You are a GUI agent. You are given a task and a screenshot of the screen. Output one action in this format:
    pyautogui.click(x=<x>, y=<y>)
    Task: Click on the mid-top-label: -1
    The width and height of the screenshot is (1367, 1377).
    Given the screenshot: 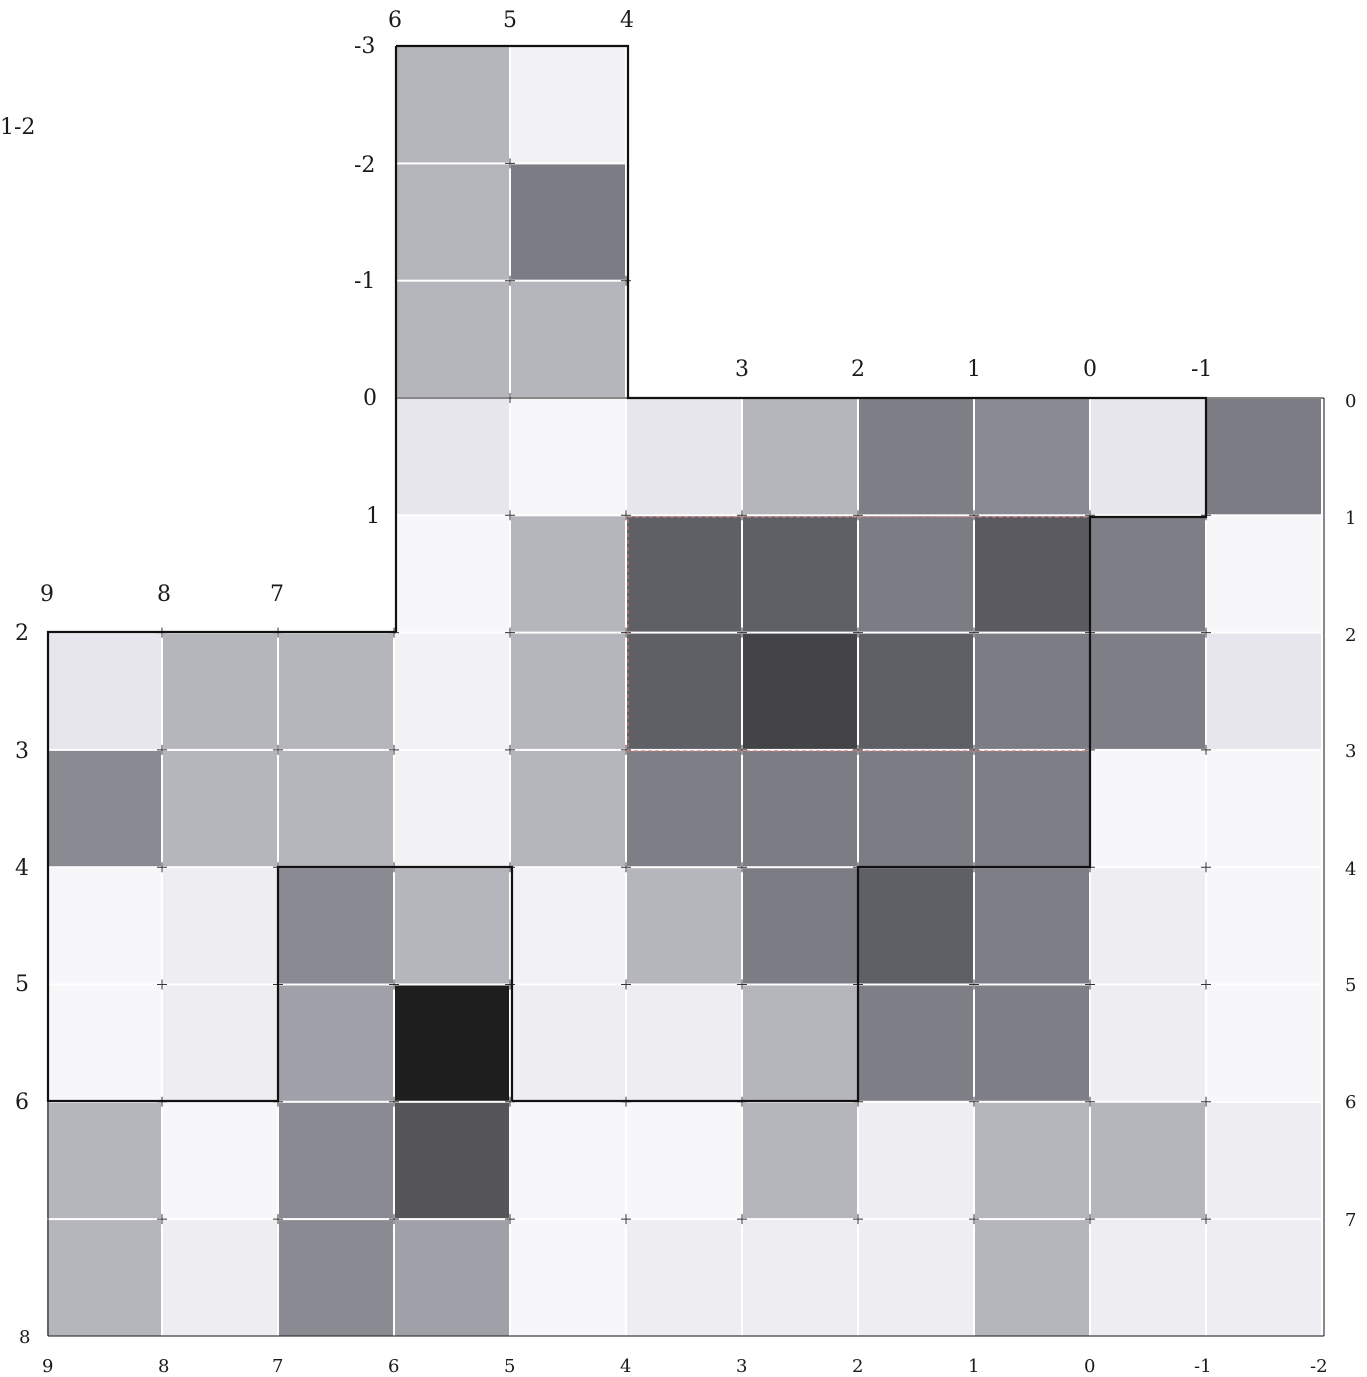 What is the action you would take?
    pyautogui.click(x=1201, y=369)
    